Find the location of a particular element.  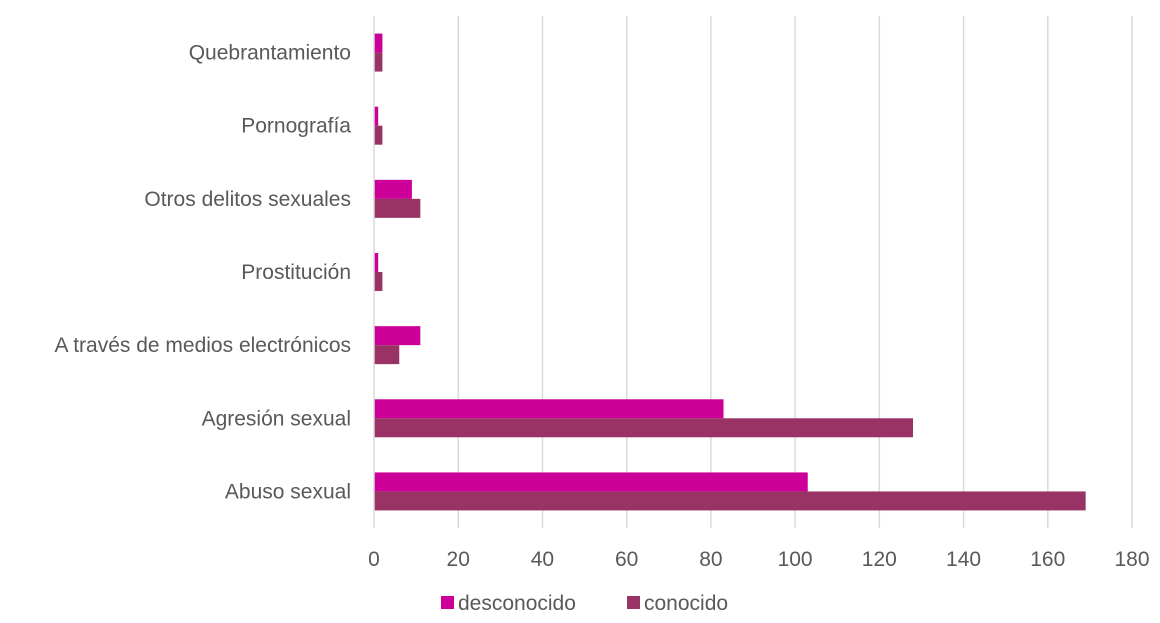

value-axis: 0 20 40 60 80 100 120 140 160 180 is located at coordinates (758, 559).